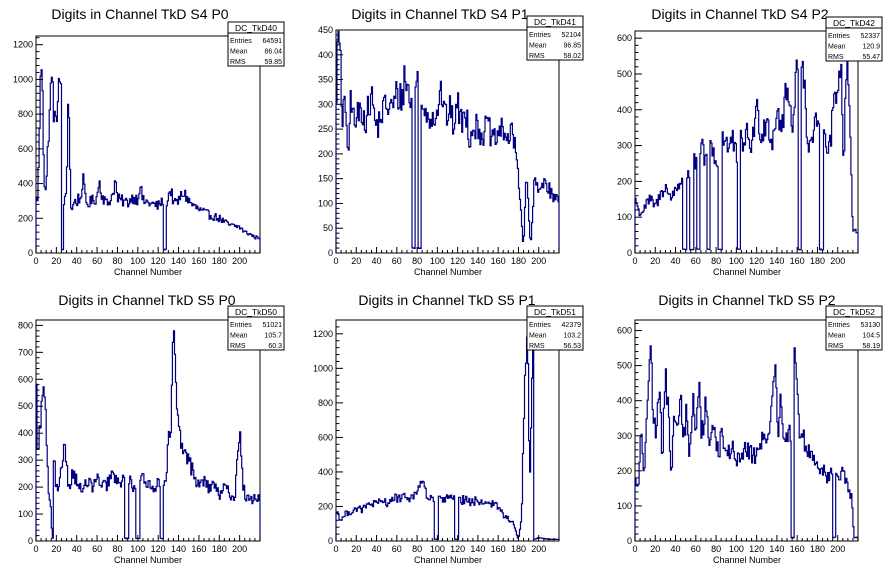 The height and width of the screenshot is (574, 896). What do you see at coordinates (328, 228) in the screenshot?
I see `y-tick-label: 50` at bounding box center [328, 228].